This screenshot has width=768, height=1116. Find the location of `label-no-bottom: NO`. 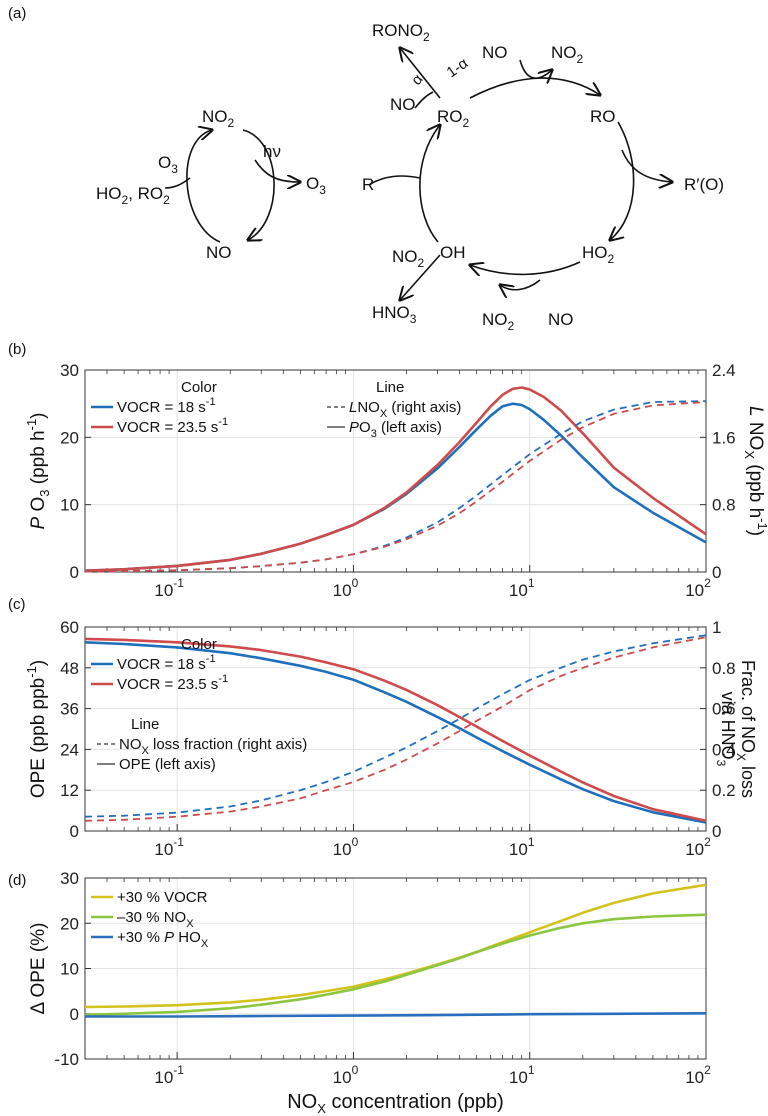

label-no-bottom: NO is located at coordinates (561, 319).